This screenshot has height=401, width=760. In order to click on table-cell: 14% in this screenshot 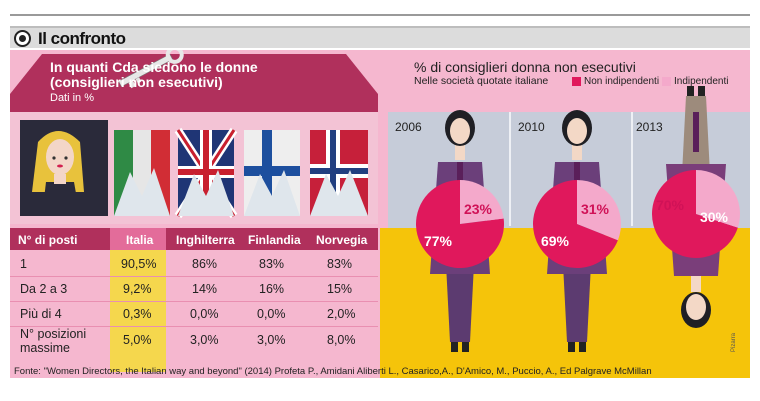, I will do `click(205, 289)`.